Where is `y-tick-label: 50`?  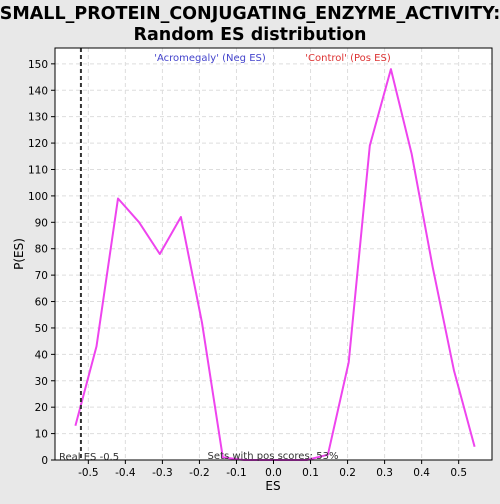 y-tick-label: 50 is located at coordinates (41, 329).